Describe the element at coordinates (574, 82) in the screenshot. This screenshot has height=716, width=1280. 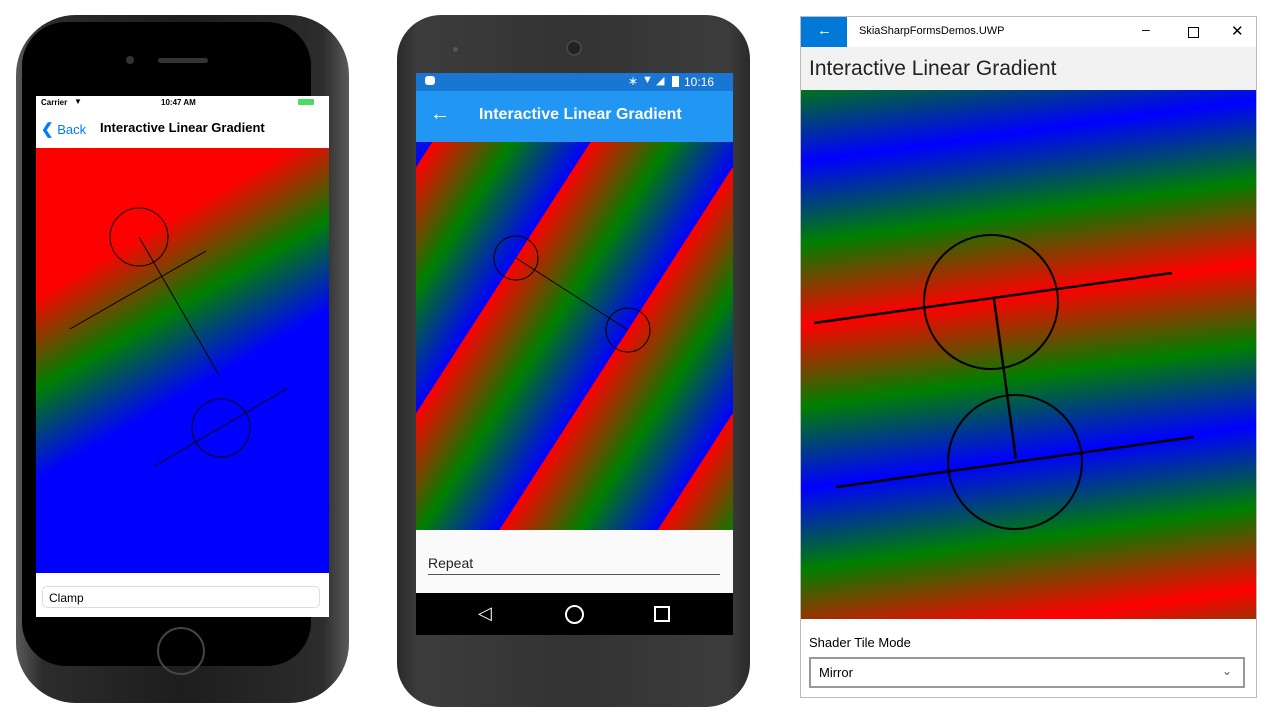
I see `android-status-bar: ∗ ▼ ◢ 10:16` at that location.